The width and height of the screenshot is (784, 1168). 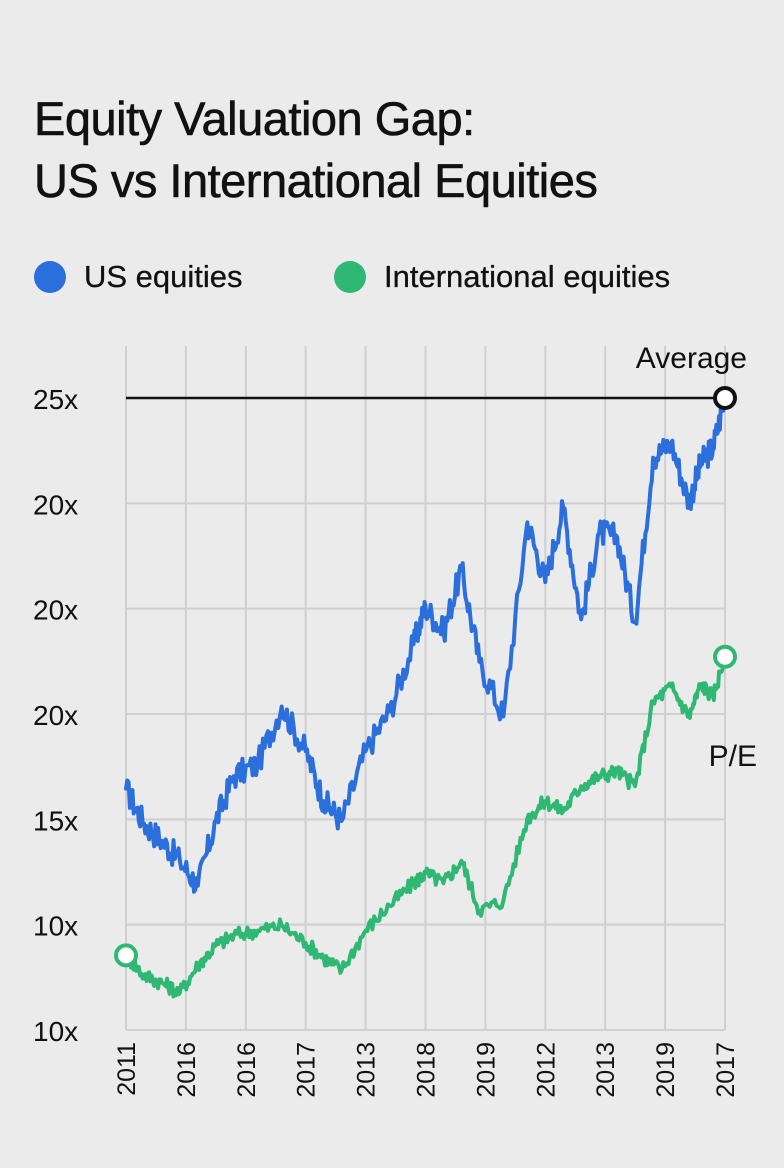 I want to click on y-tick-label: 15x, so click(x=55, y=820).